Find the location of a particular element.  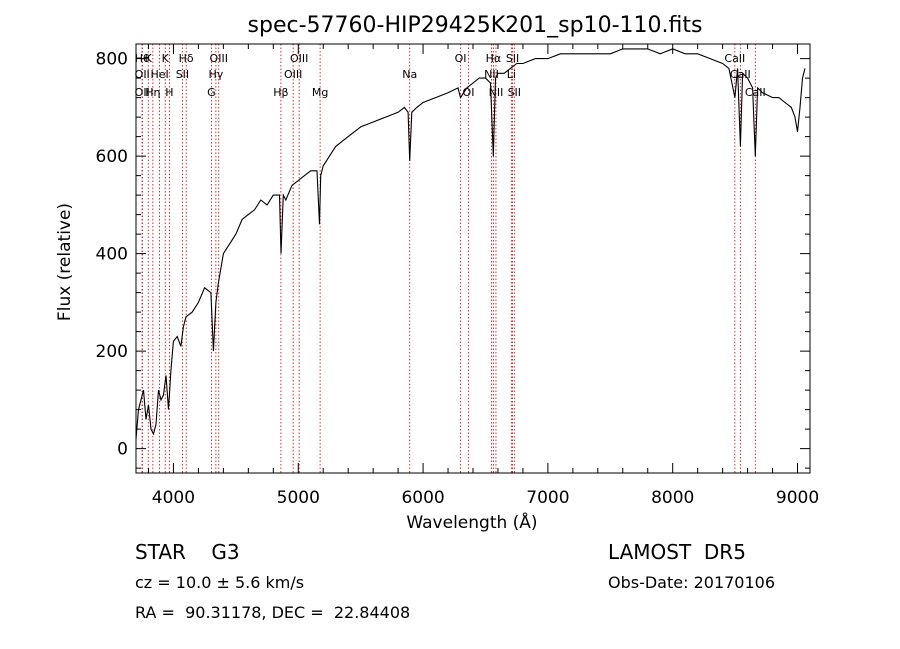

line-label-7: H is located at coordinates (169, 92).